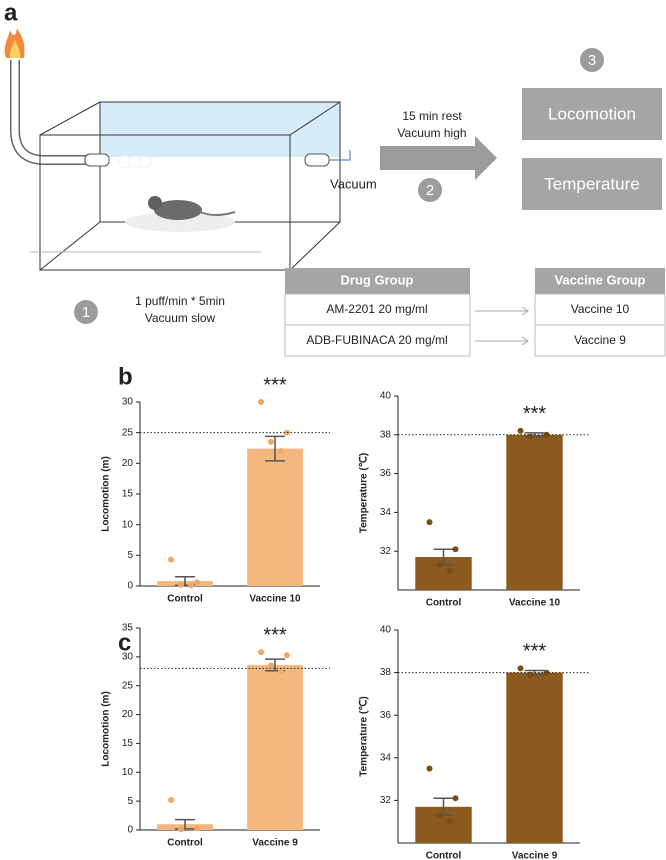  I want to click on flame-core, so click(15, 49).